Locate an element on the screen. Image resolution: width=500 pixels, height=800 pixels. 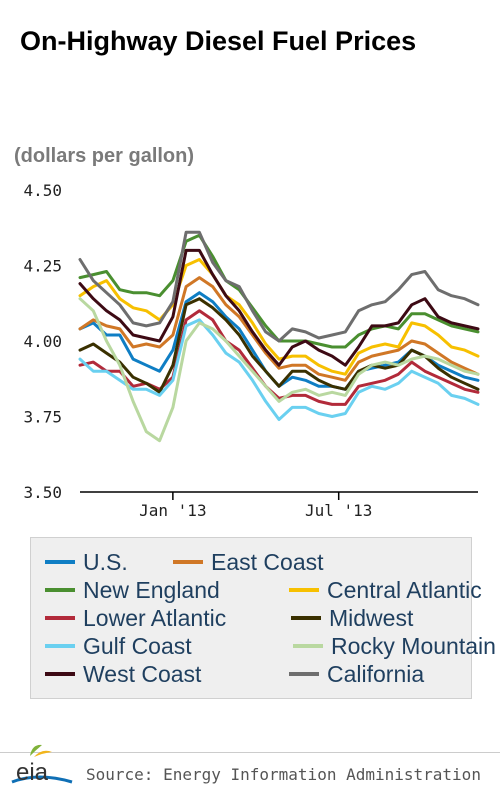
x-axis-ticks: Jan '13 Jul '13 is located at coordinates (255, 506).